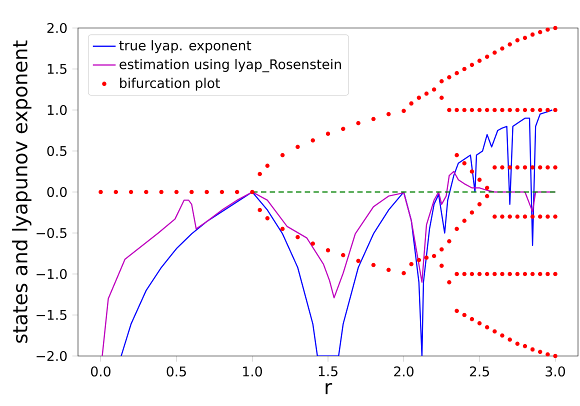 The image size is (580, 406). Describe the element at coordinates (22, 191) in the screenshot. I see `y-axis-title: states and lyapunov exponent` at that location.